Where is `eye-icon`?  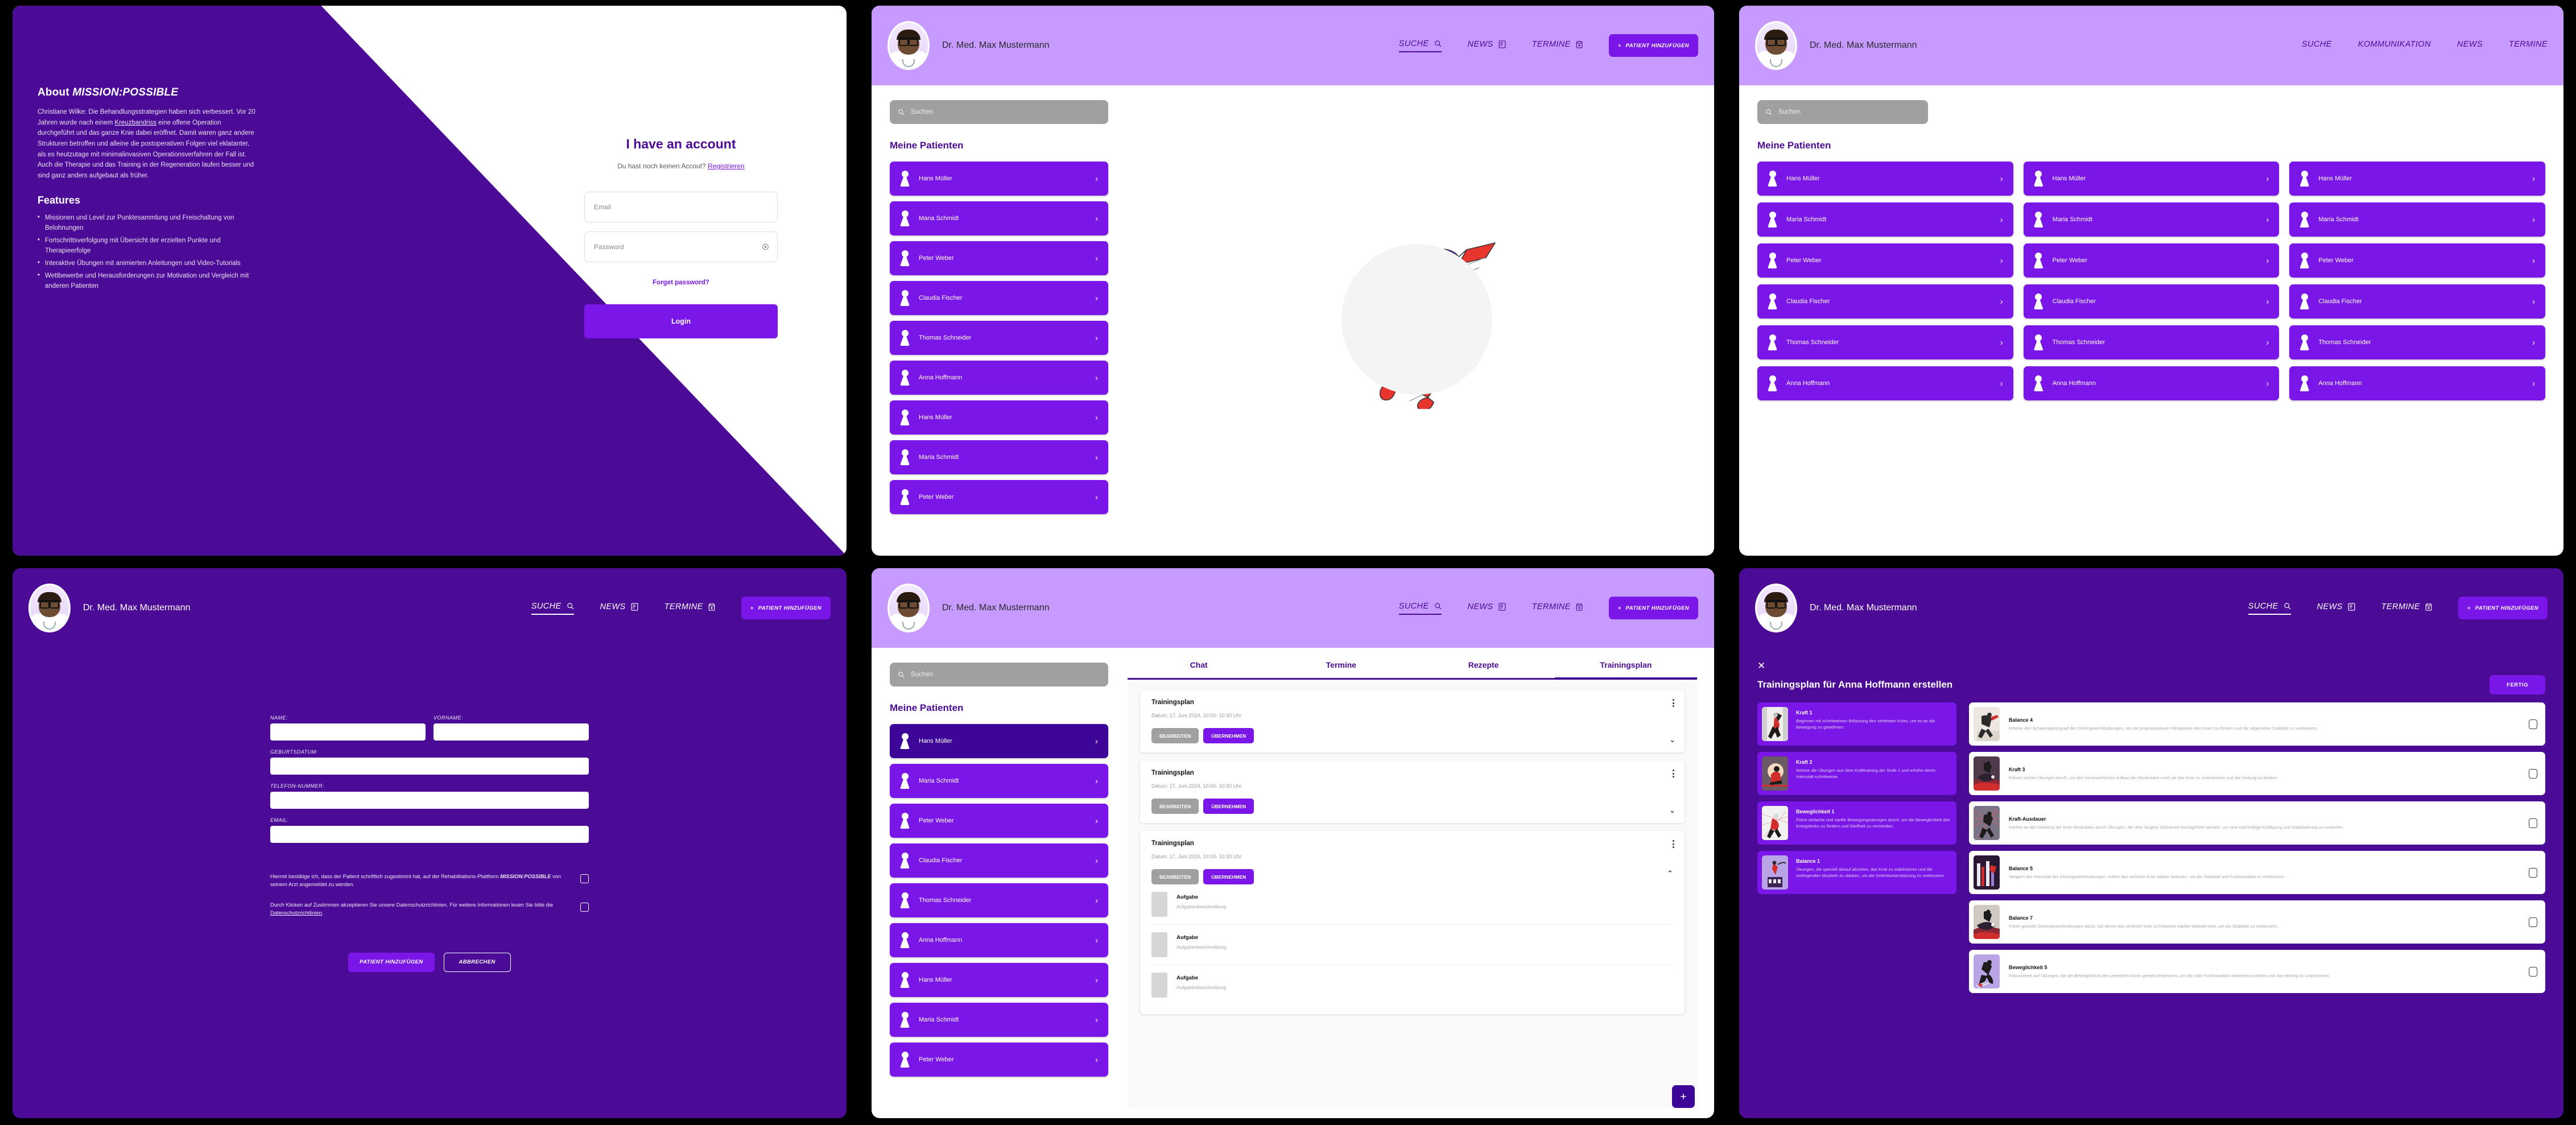 eye-icon is located at coordinates (766, 247).